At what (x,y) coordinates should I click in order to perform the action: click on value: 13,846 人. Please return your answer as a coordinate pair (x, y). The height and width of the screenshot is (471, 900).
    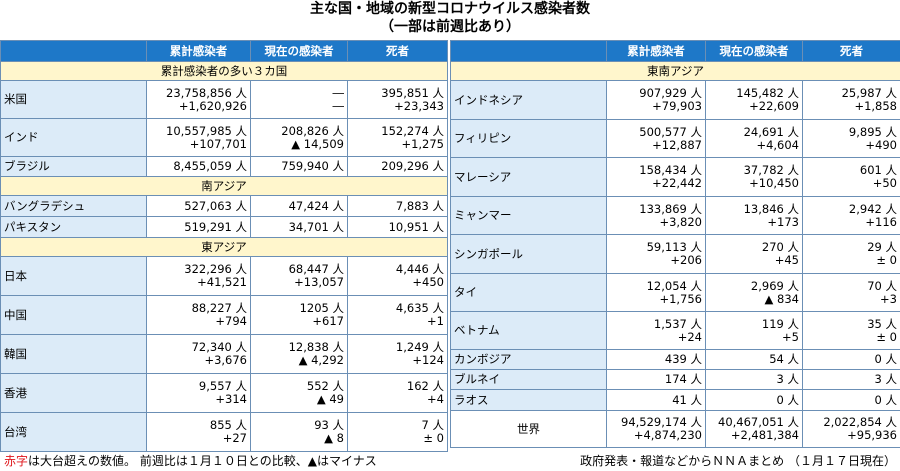
    Looking at the image, I should click on (771, 208).